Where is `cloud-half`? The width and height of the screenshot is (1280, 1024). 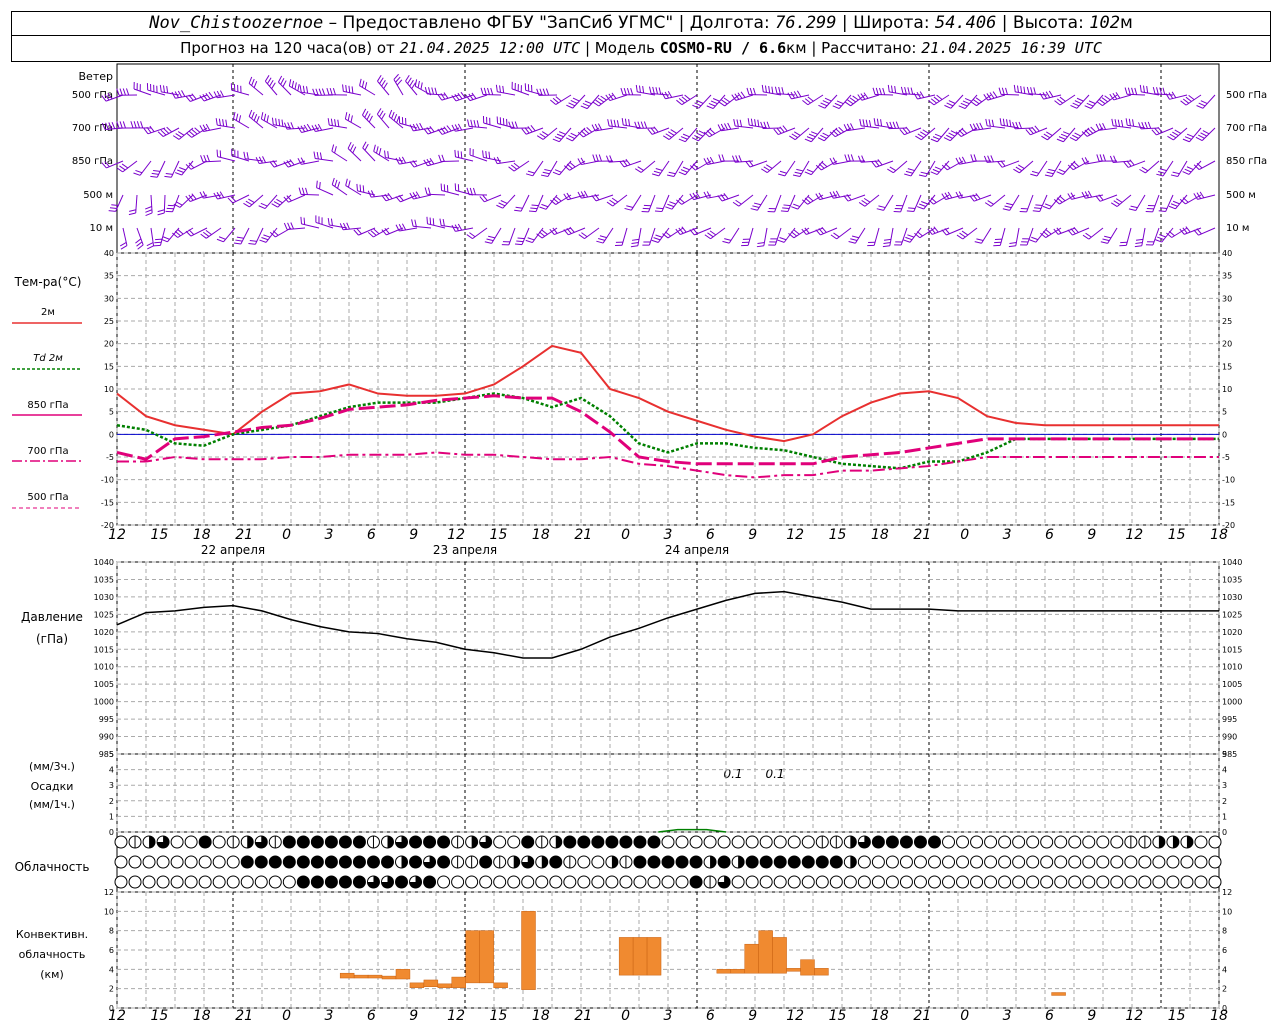 cloud-half is located at coordinates (614, 862).